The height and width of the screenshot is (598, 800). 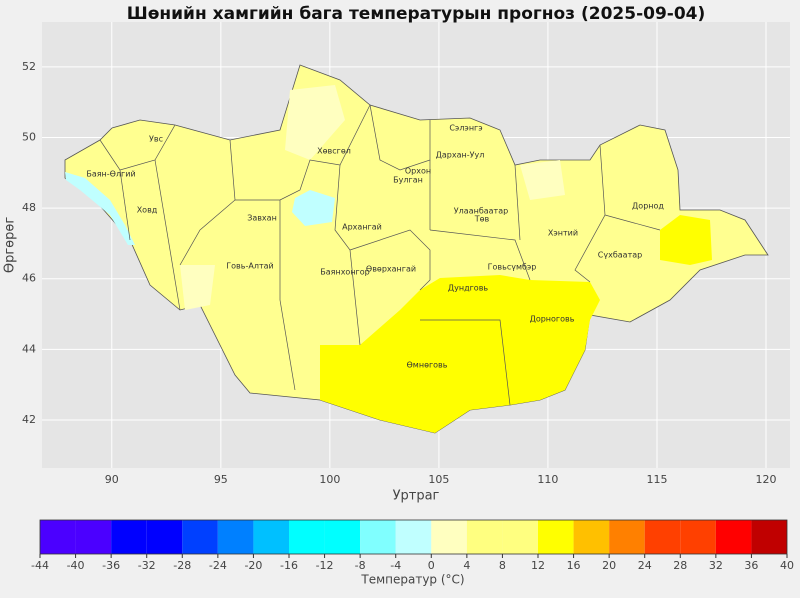 What do you see at coordinates (218, 565) in the screenshot?
I see `colorbar-tick-label: -24` at bounding box center [218, 565].